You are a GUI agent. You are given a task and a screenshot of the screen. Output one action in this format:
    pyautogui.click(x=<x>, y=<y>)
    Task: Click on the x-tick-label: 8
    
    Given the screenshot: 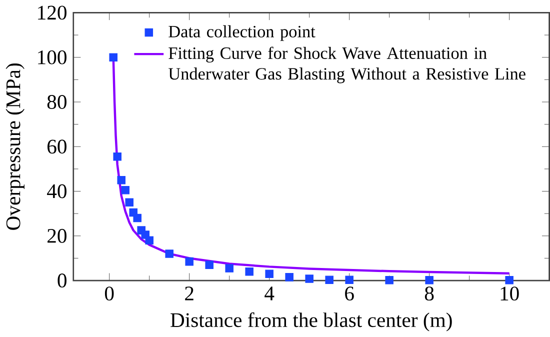 What is the action you would take?
    pyautogui.click(x=429, y=293)
    